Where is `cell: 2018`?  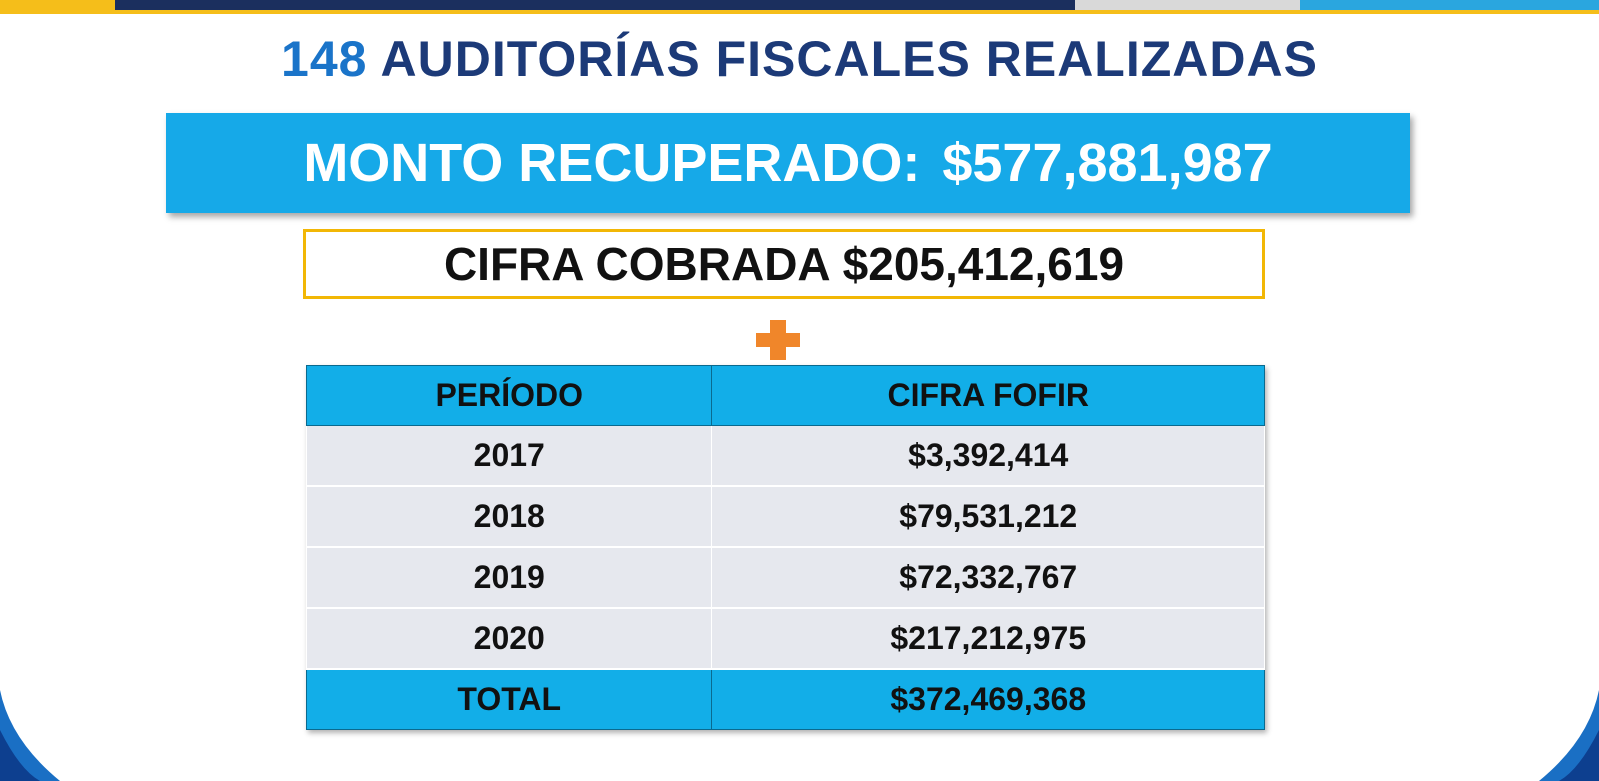 cell: 2018 is located at coordinates (509, 516).